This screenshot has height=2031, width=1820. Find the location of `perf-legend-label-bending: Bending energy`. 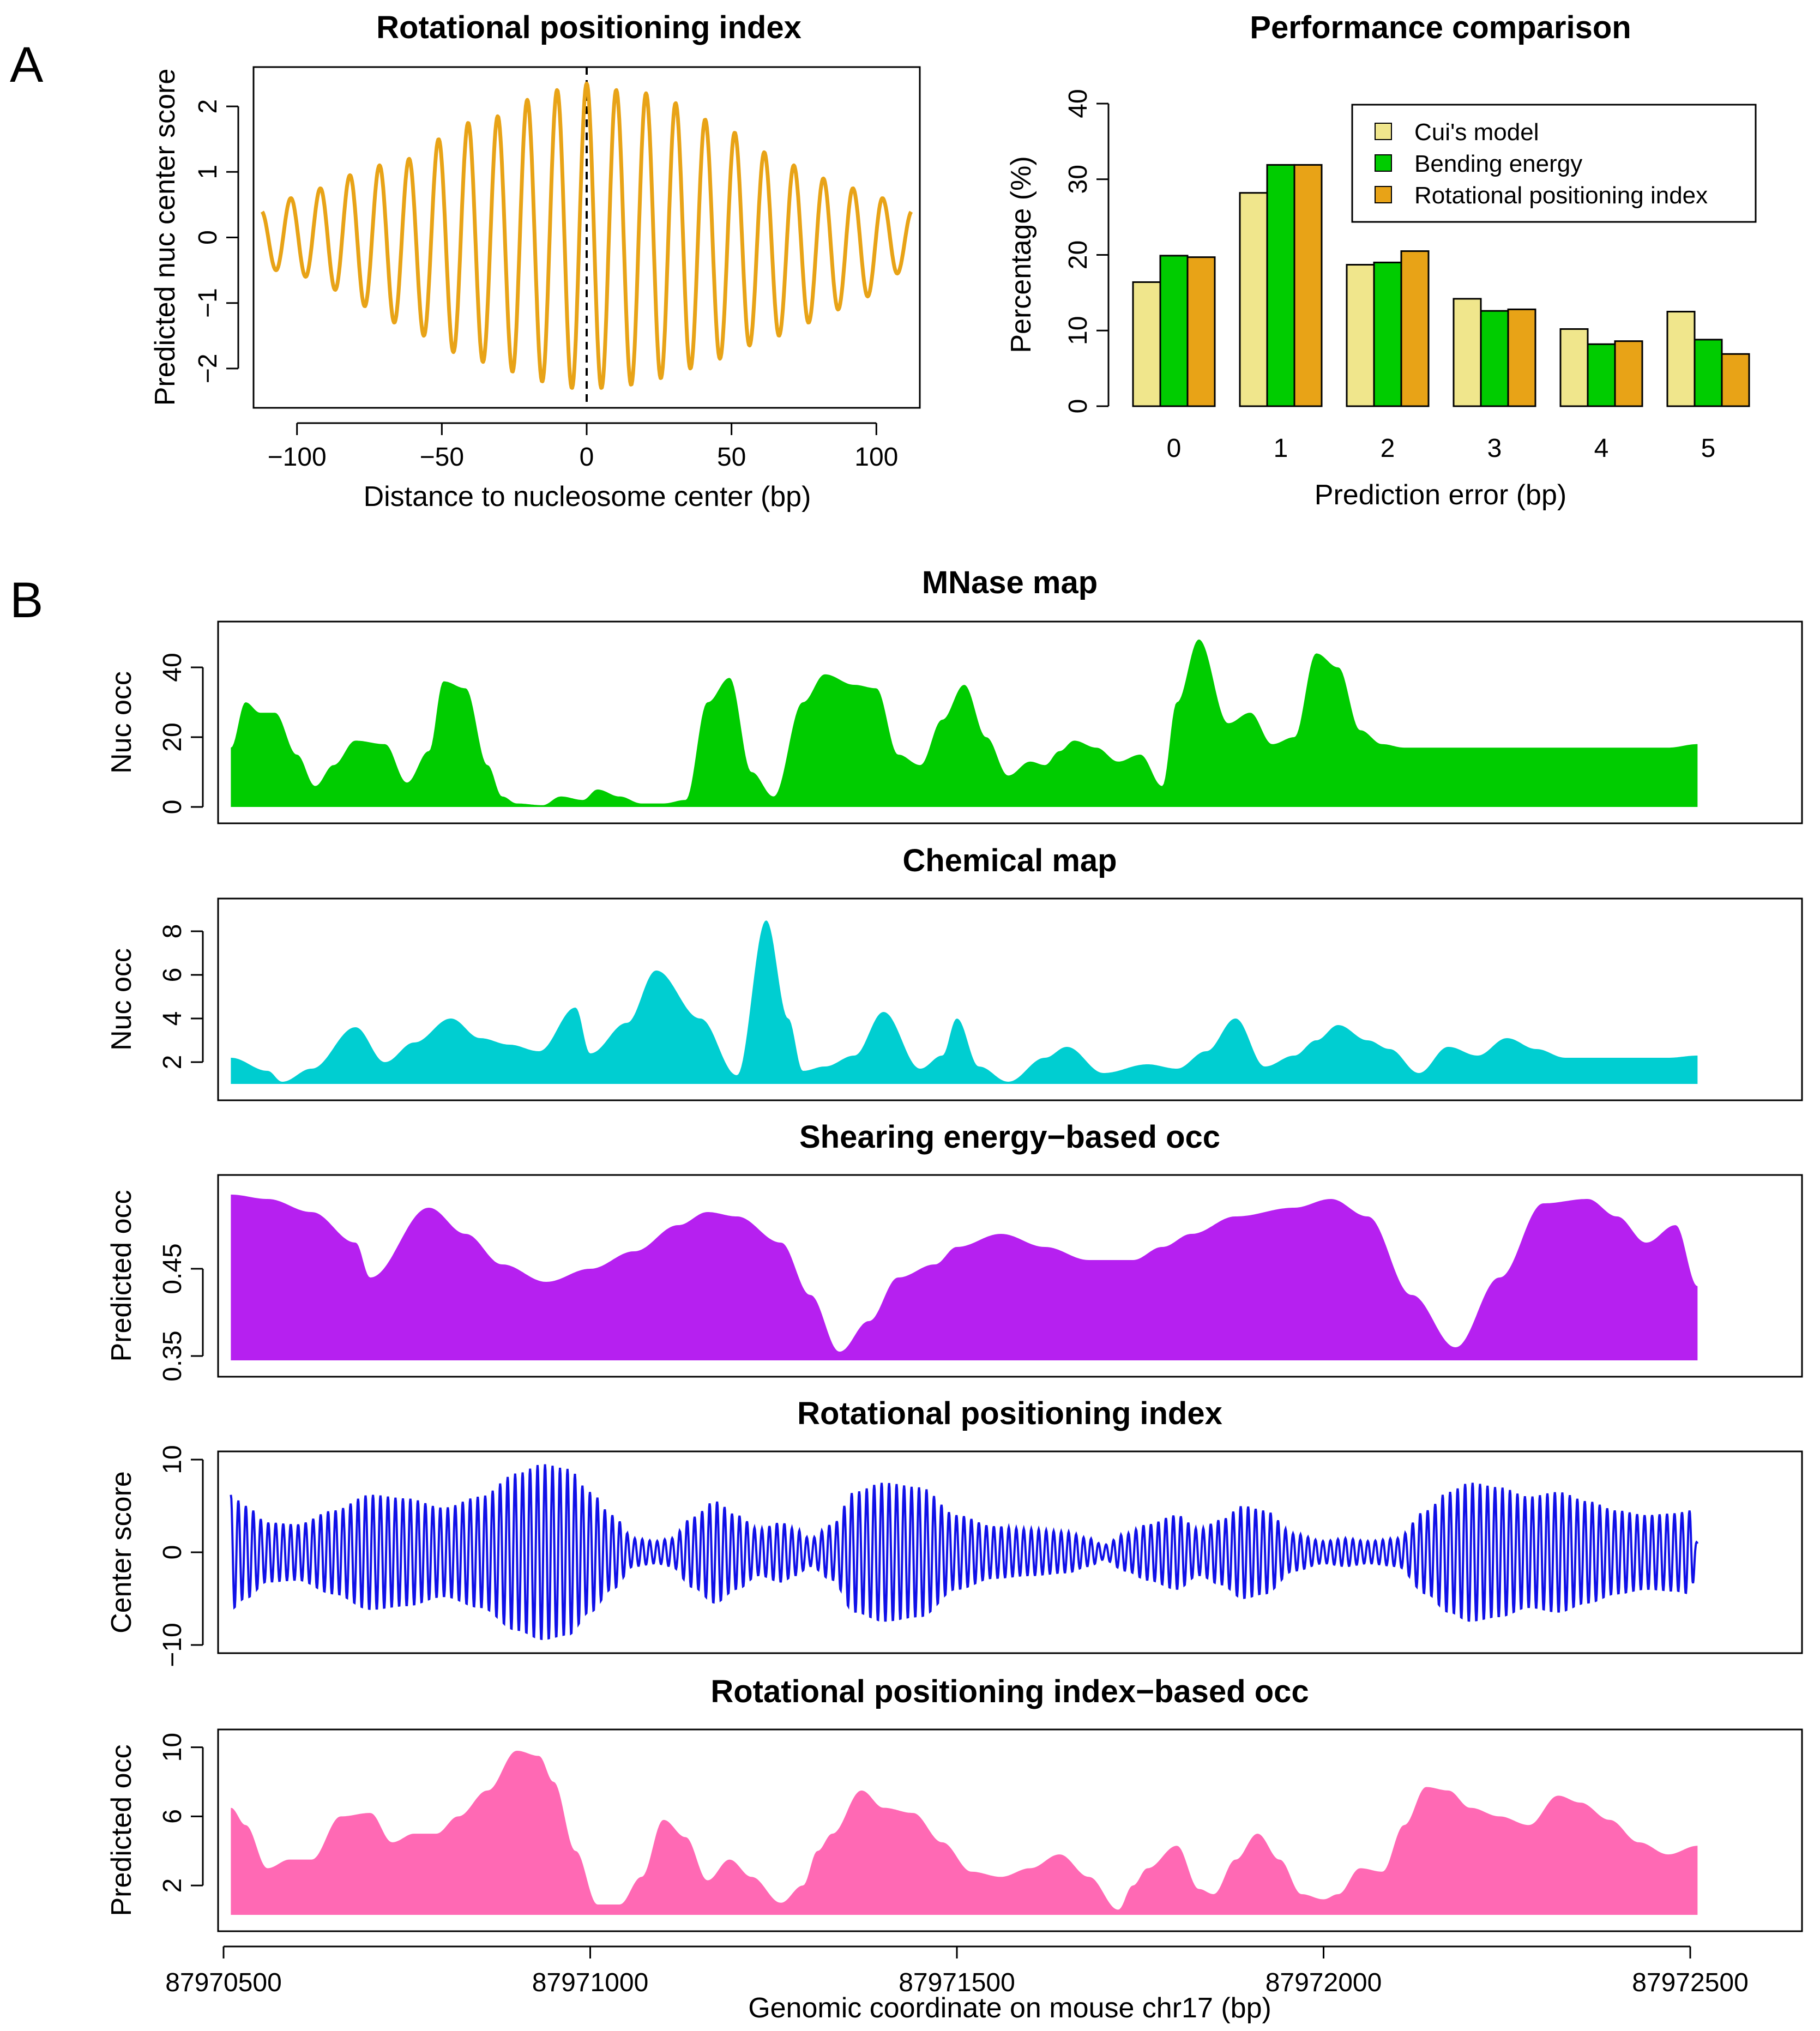

perf-legend-label-bending: Bending energy is located at coordinates (1498, 163).